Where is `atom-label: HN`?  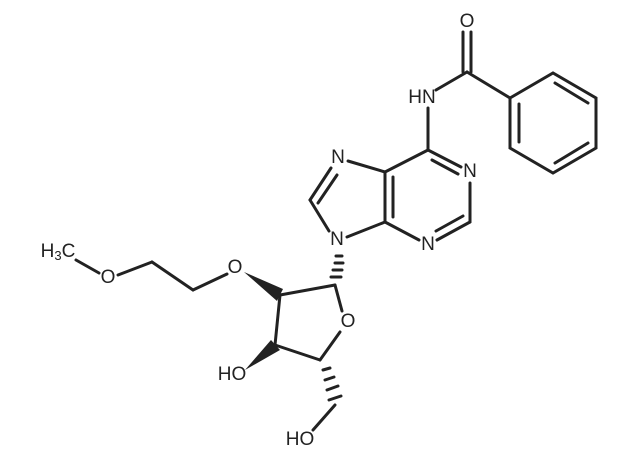
atom-label: HN is located at coordinates (421, 97).